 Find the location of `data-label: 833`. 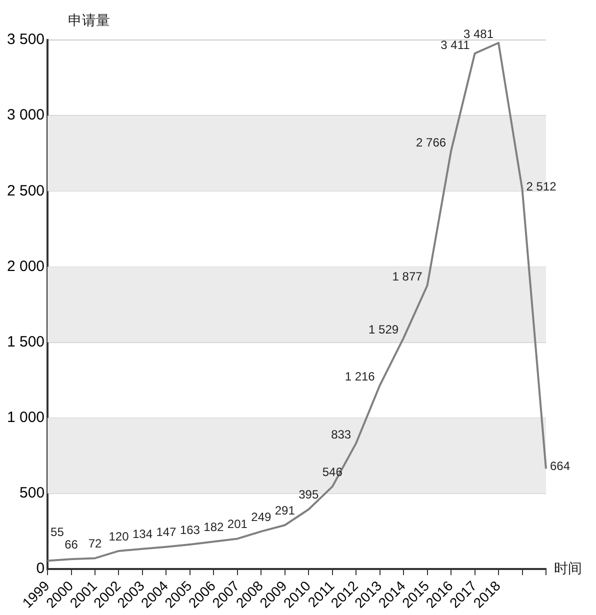

data-label: 833 is located at coordinates (341, 434).